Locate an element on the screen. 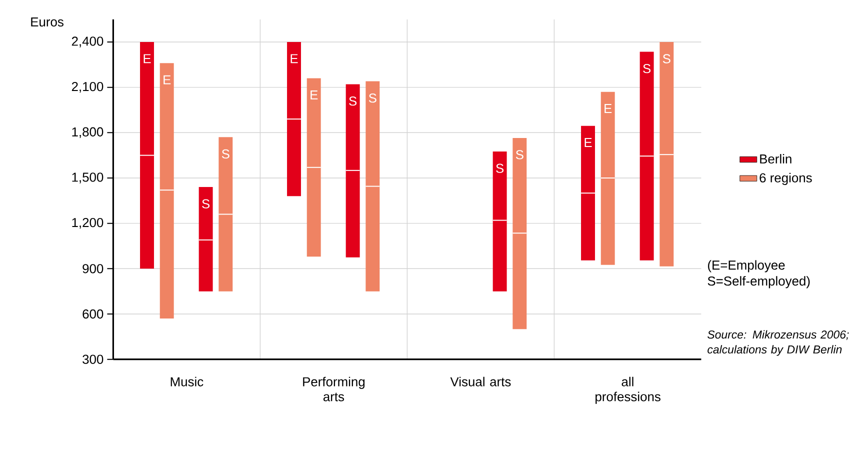  y-tick-label: 1,500 is located at coordinates (88, 178).